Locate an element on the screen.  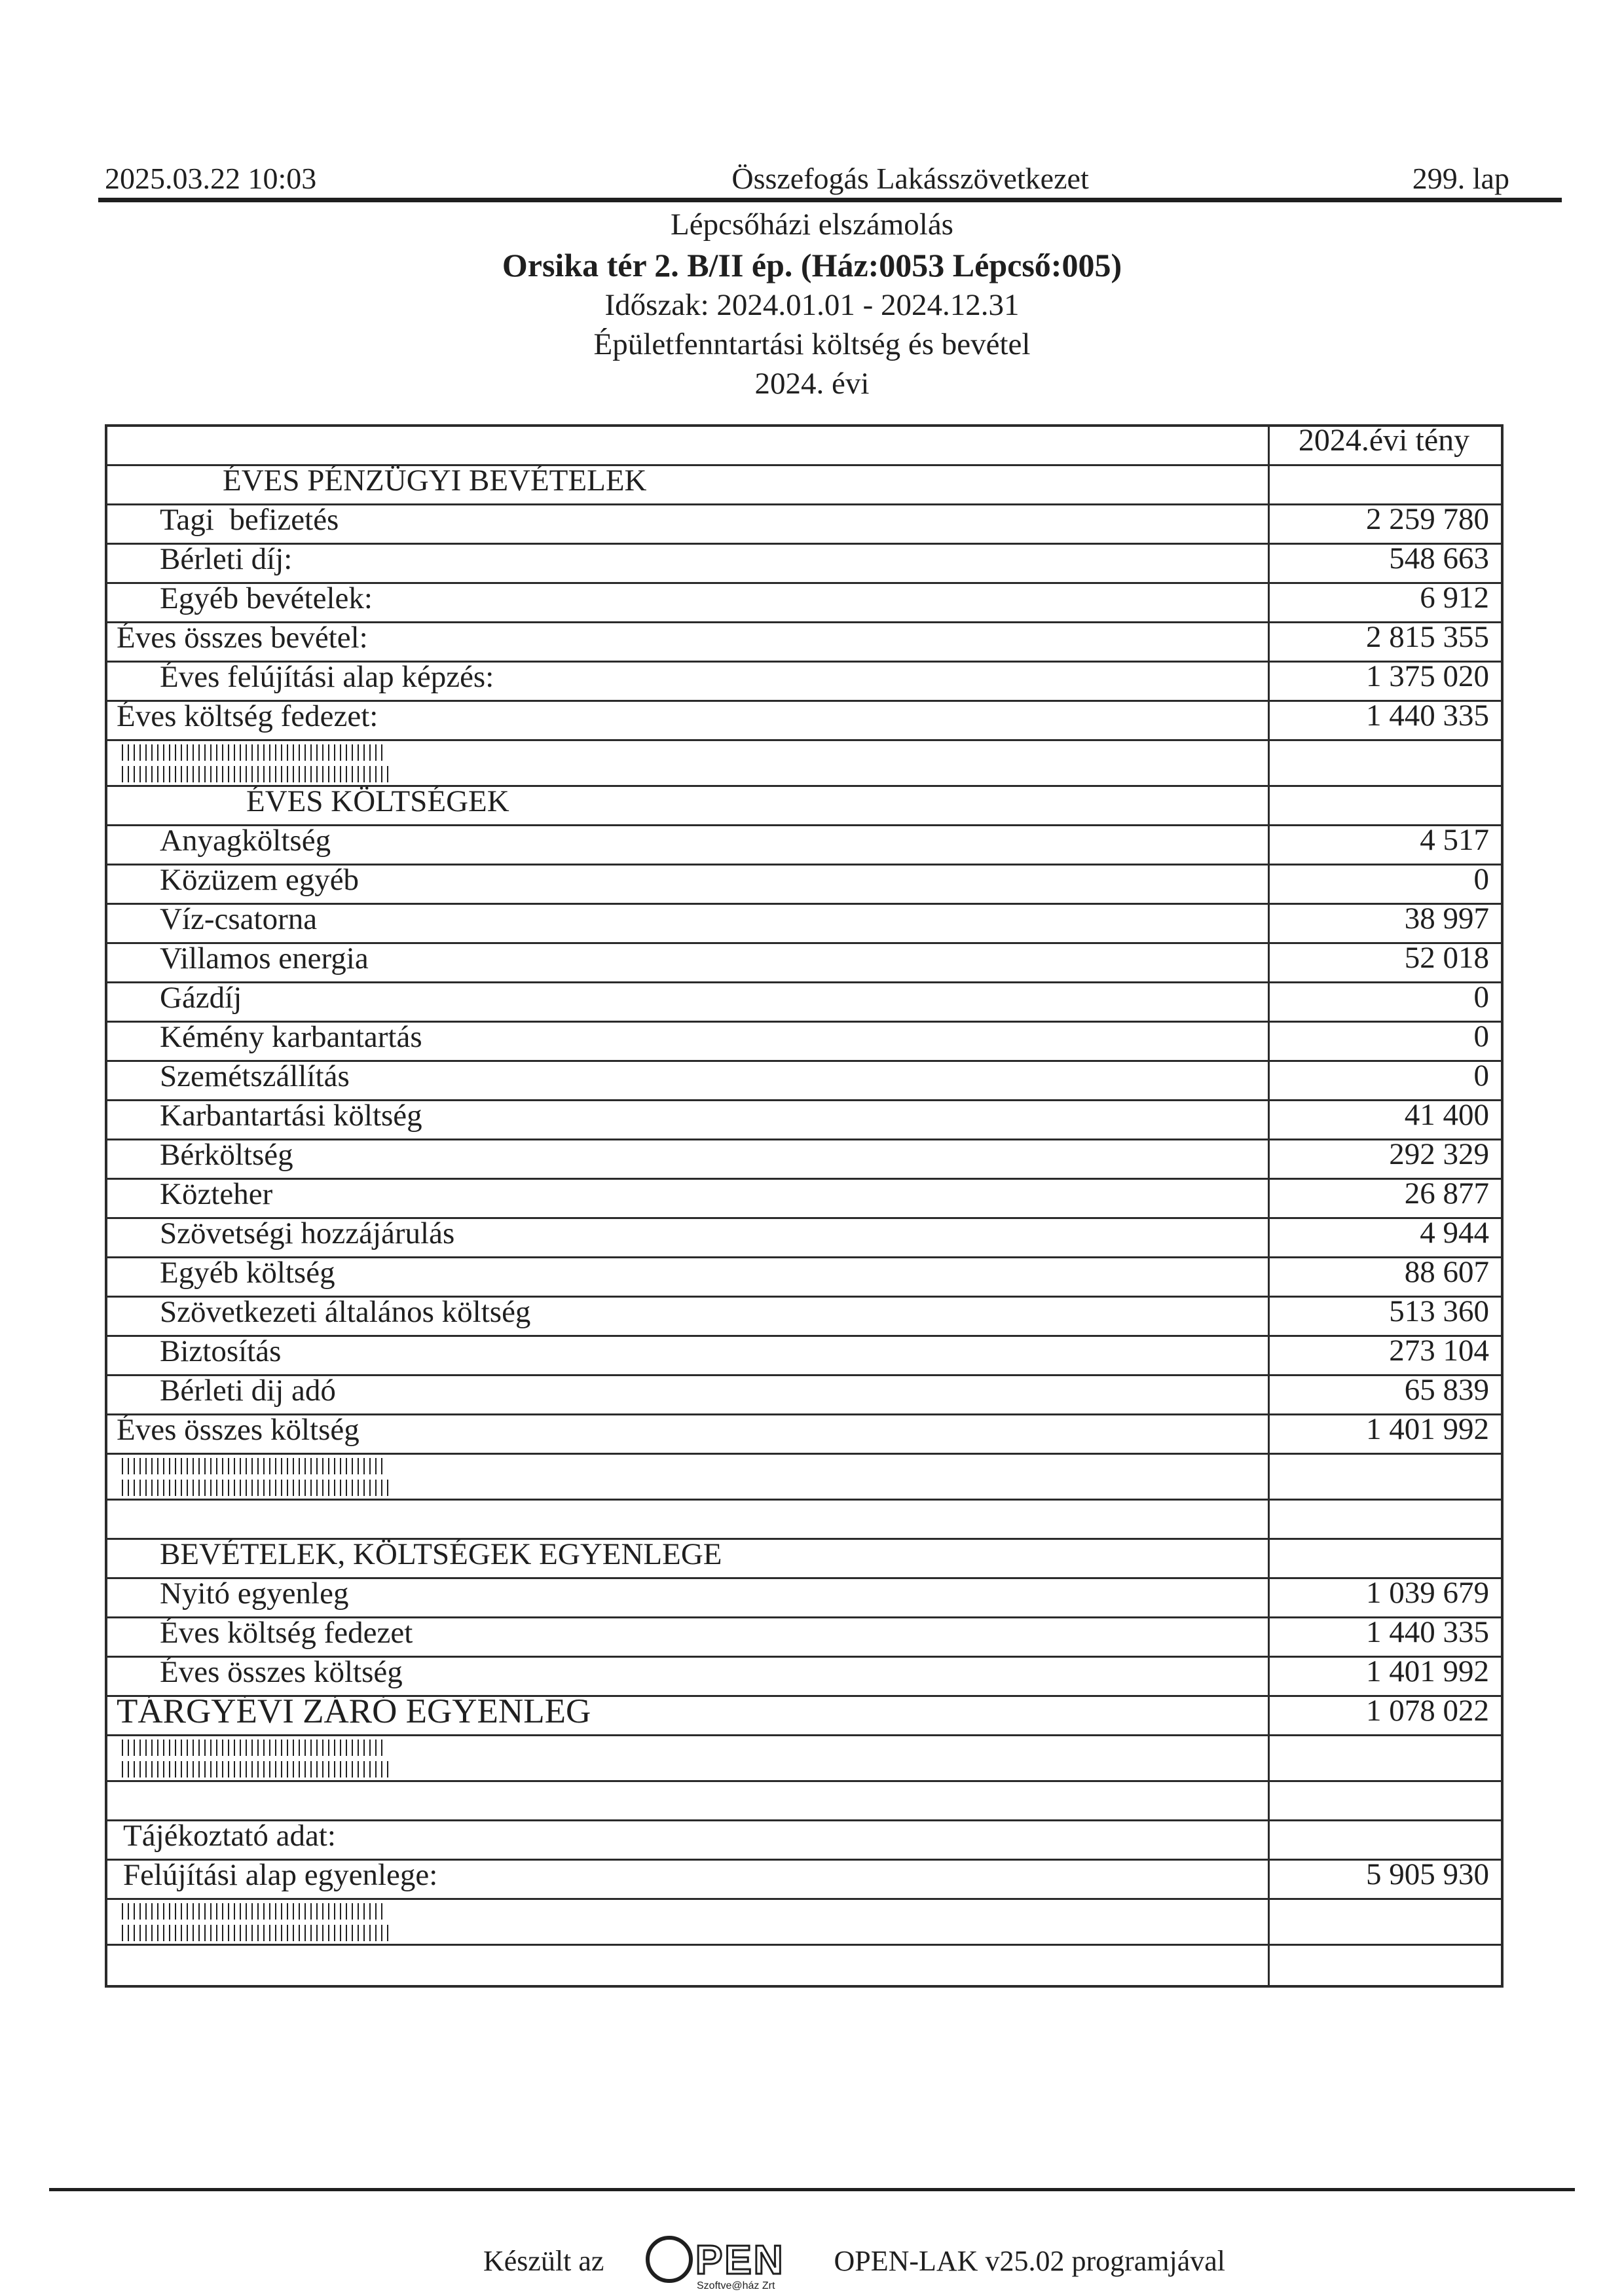
table-row: Tájékoztató adat: is located at coordinates (804, 1841).